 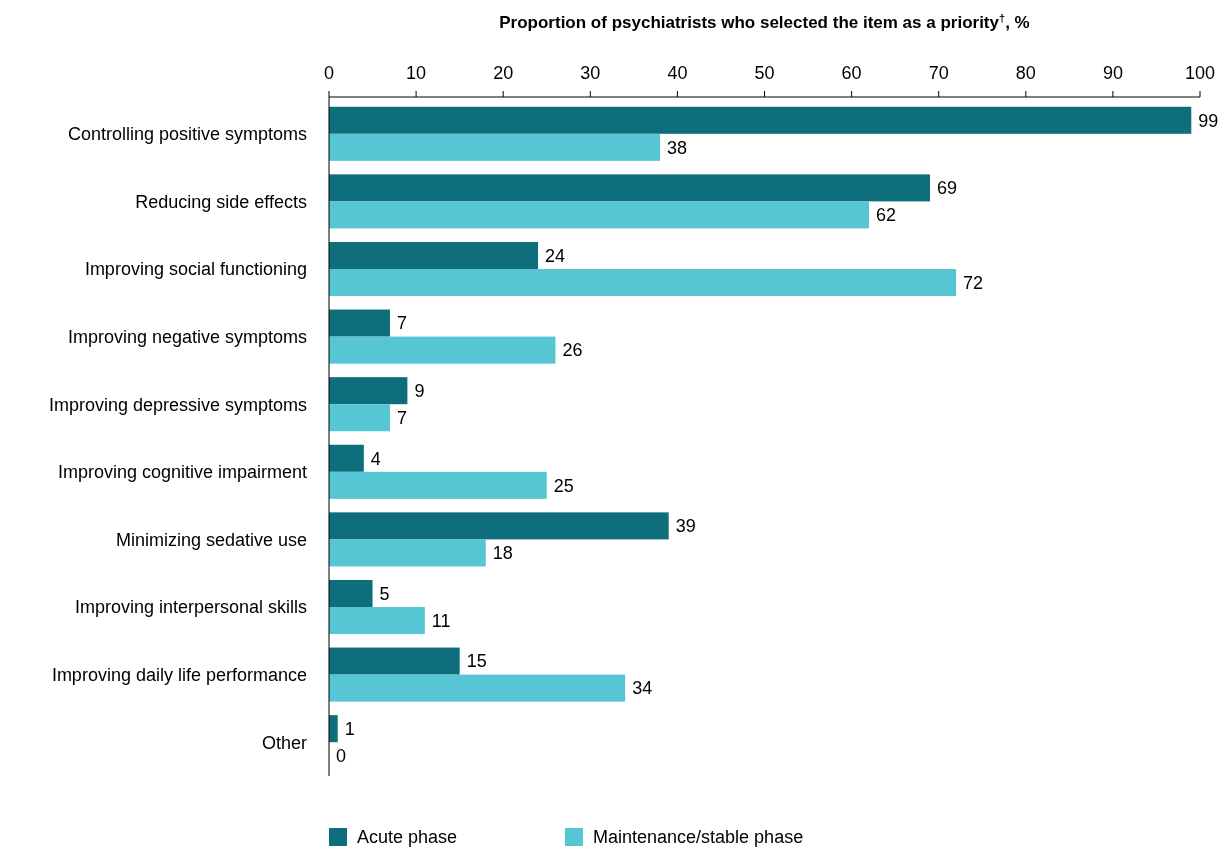 I want to click on data-label: 11, so click(x=441, y=620).